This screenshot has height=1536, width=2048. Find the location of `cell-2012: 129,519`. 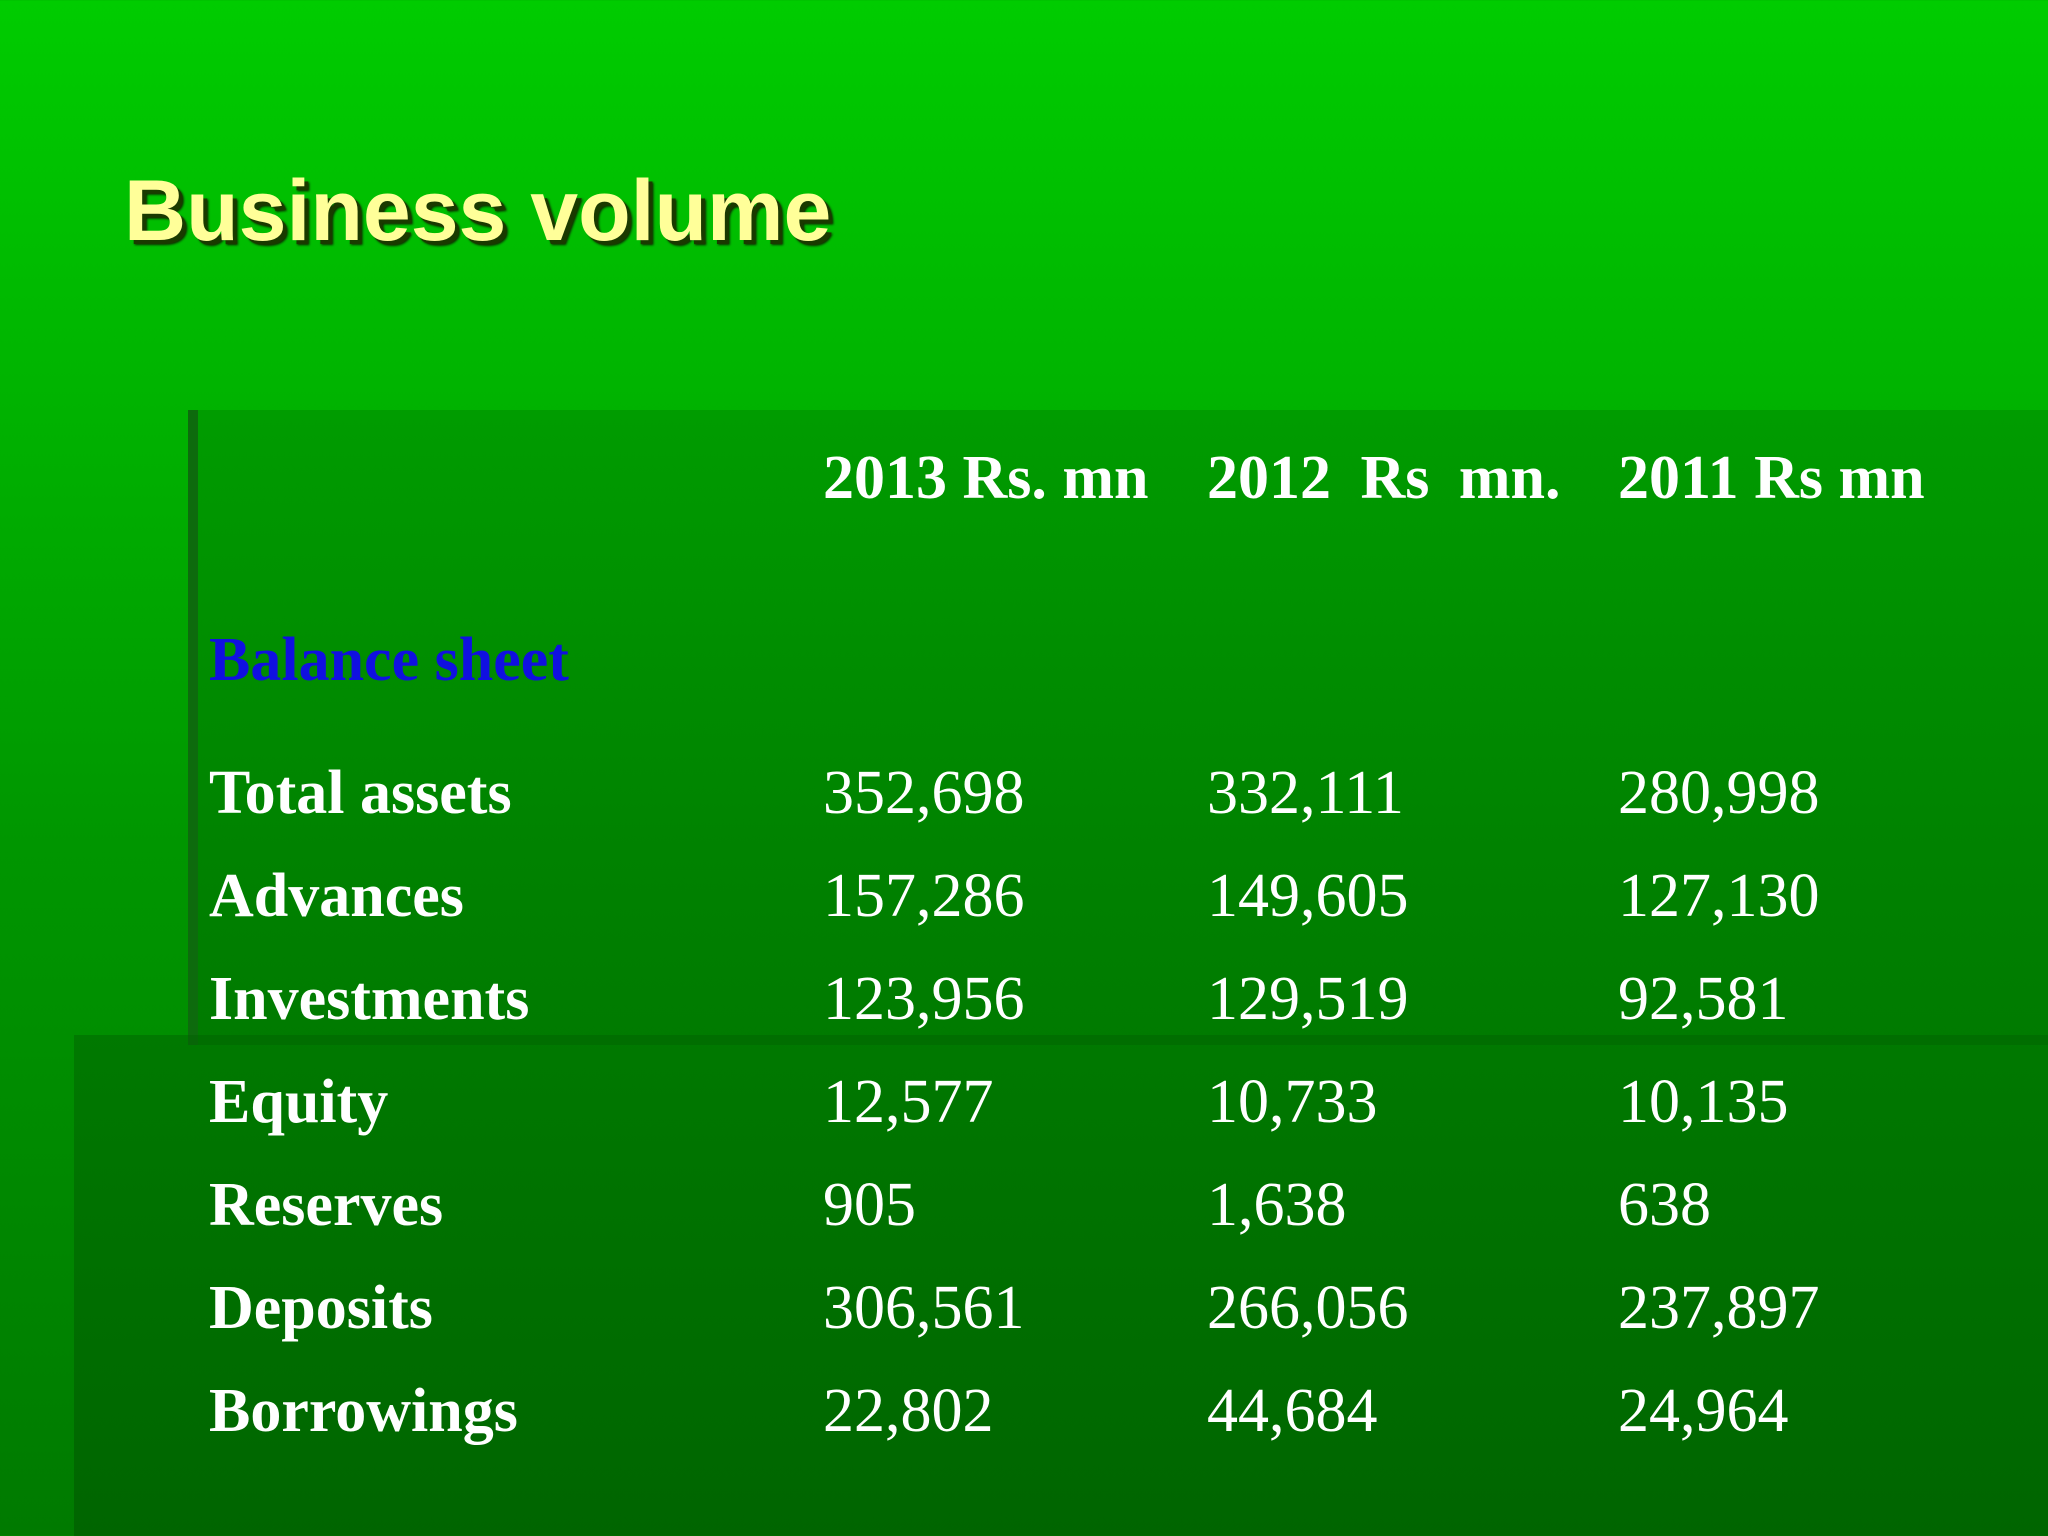

cell-2012: 129,519 is located at coordinates (1308, 999).